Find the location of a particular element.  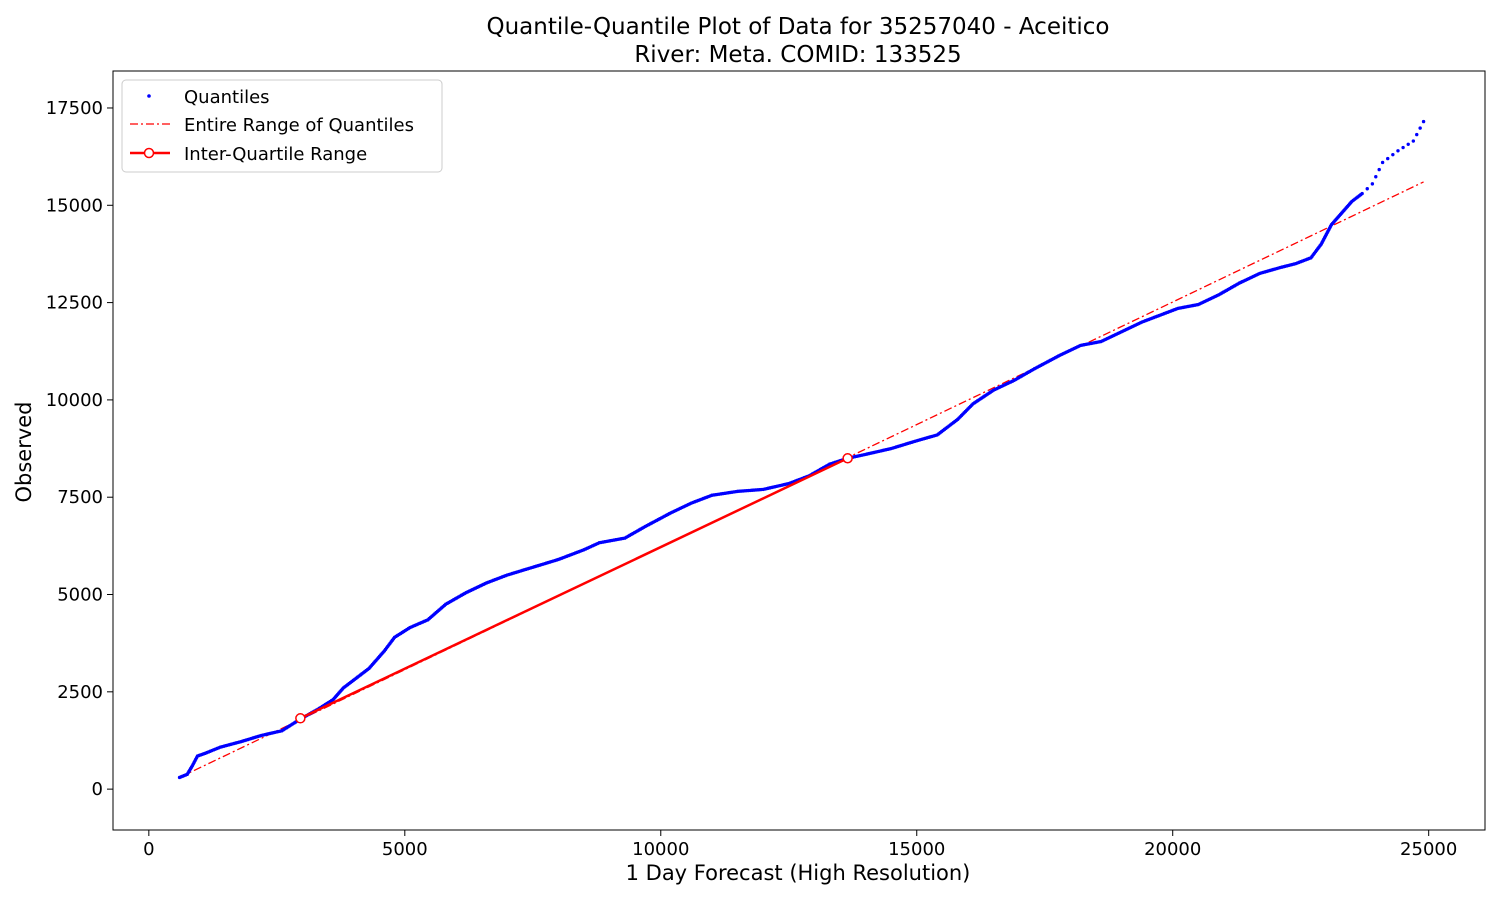

legend-box is located at coordinates (282, 126).